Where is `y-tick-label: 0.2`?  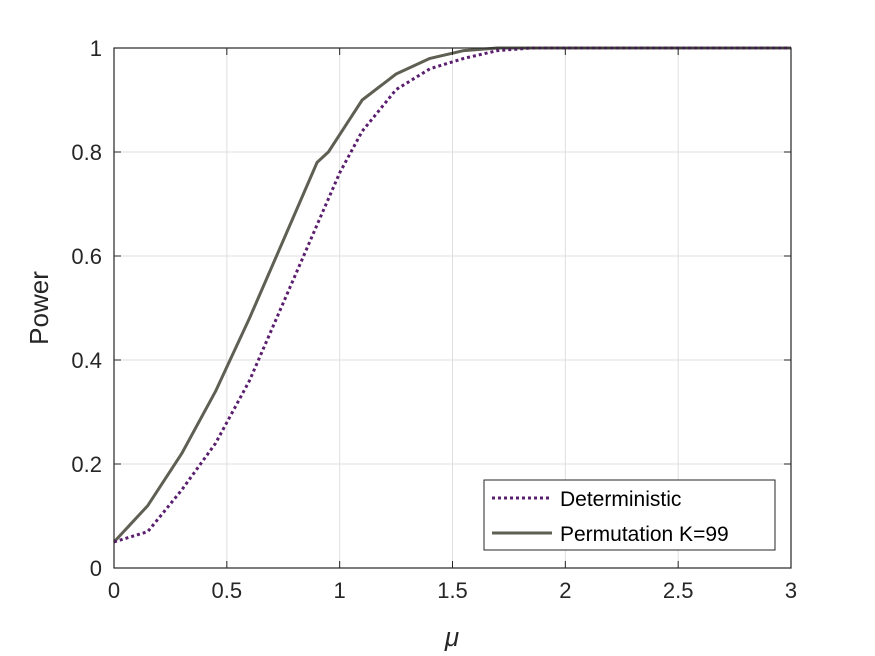 y-tick-label: 0.2 is located at coordinates (86, 464).